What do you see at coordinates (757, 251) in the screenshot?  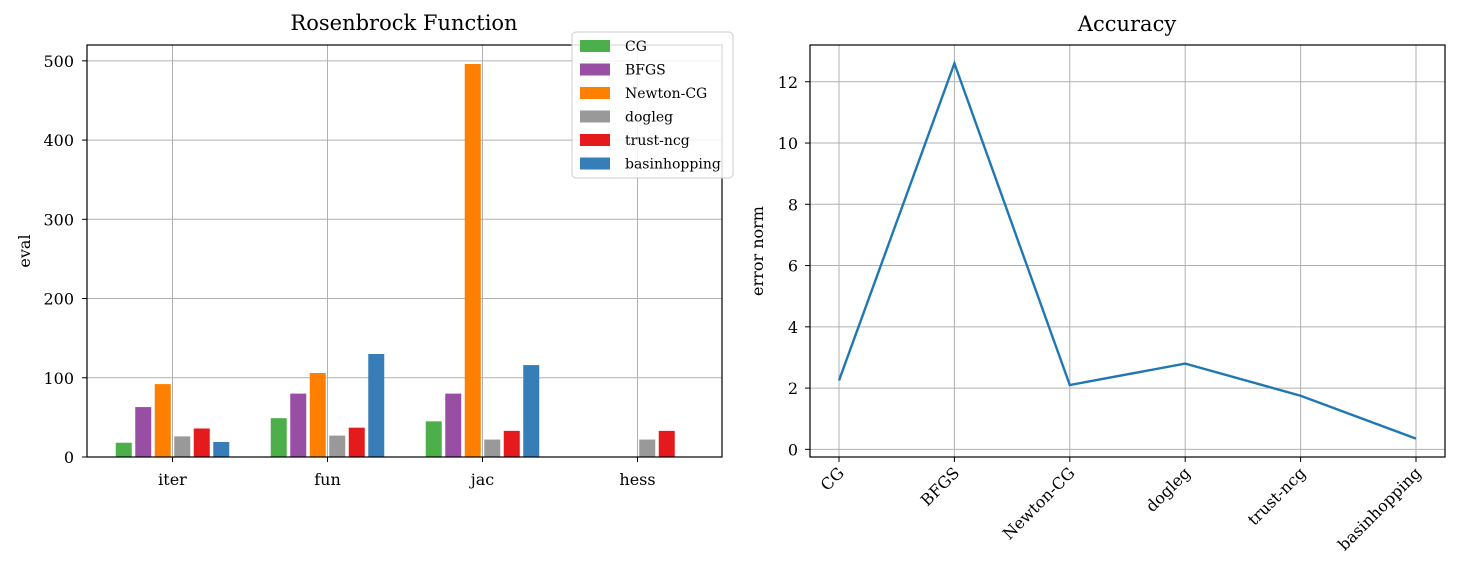 I see `line-chart-ylabel: error norm` at bounding box center [757, 251].